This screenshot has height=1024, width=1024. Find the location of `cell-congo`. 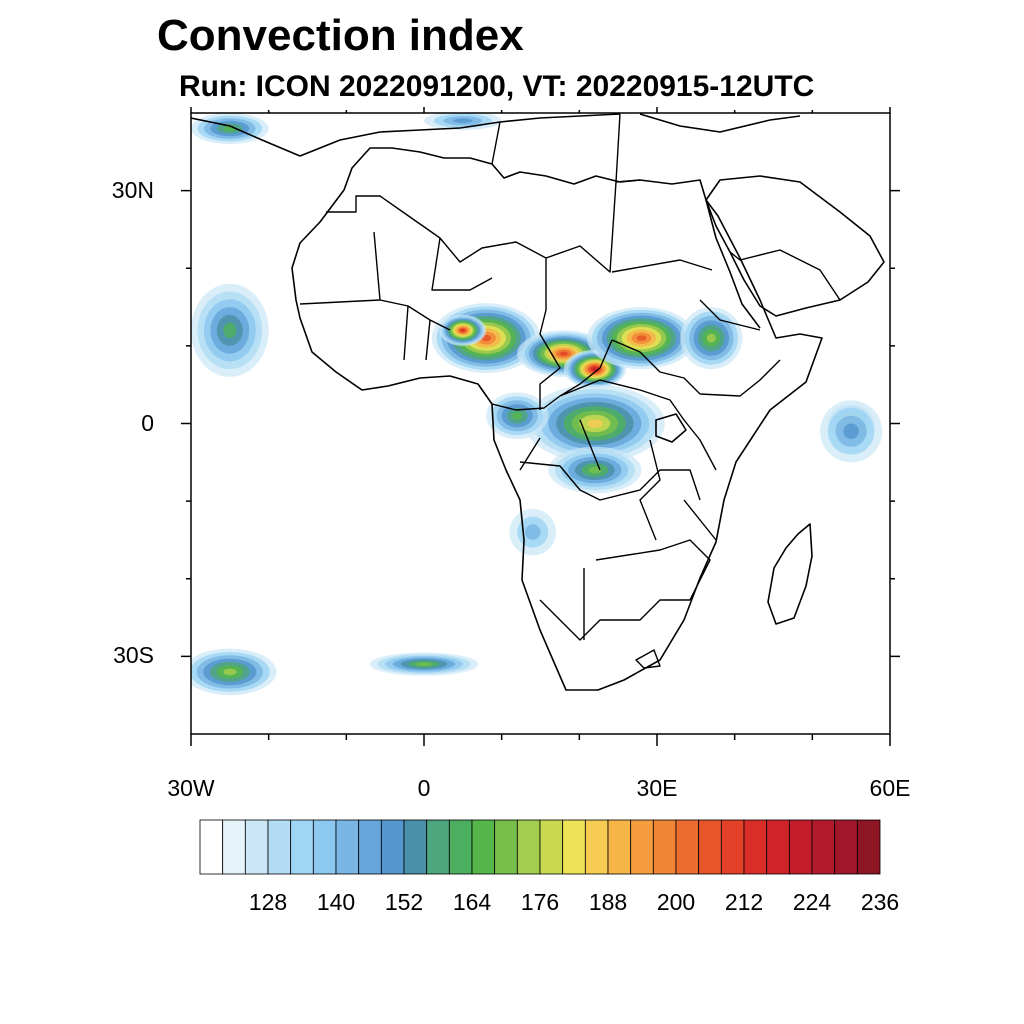

cell-congo is located at coordinates (594, 423).